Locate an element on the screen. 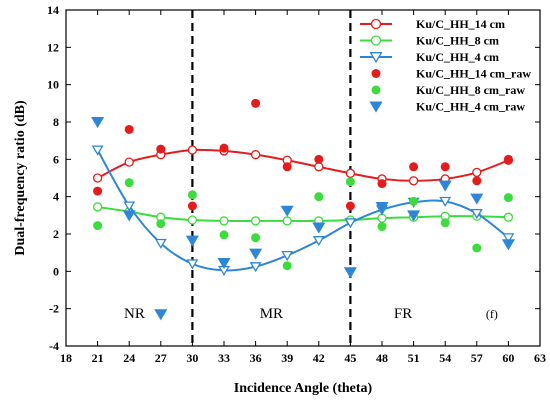 The image size is (550, 409). legend-label: Ku/C_HH_8 cm_raw is located at coordinates (470, 90).